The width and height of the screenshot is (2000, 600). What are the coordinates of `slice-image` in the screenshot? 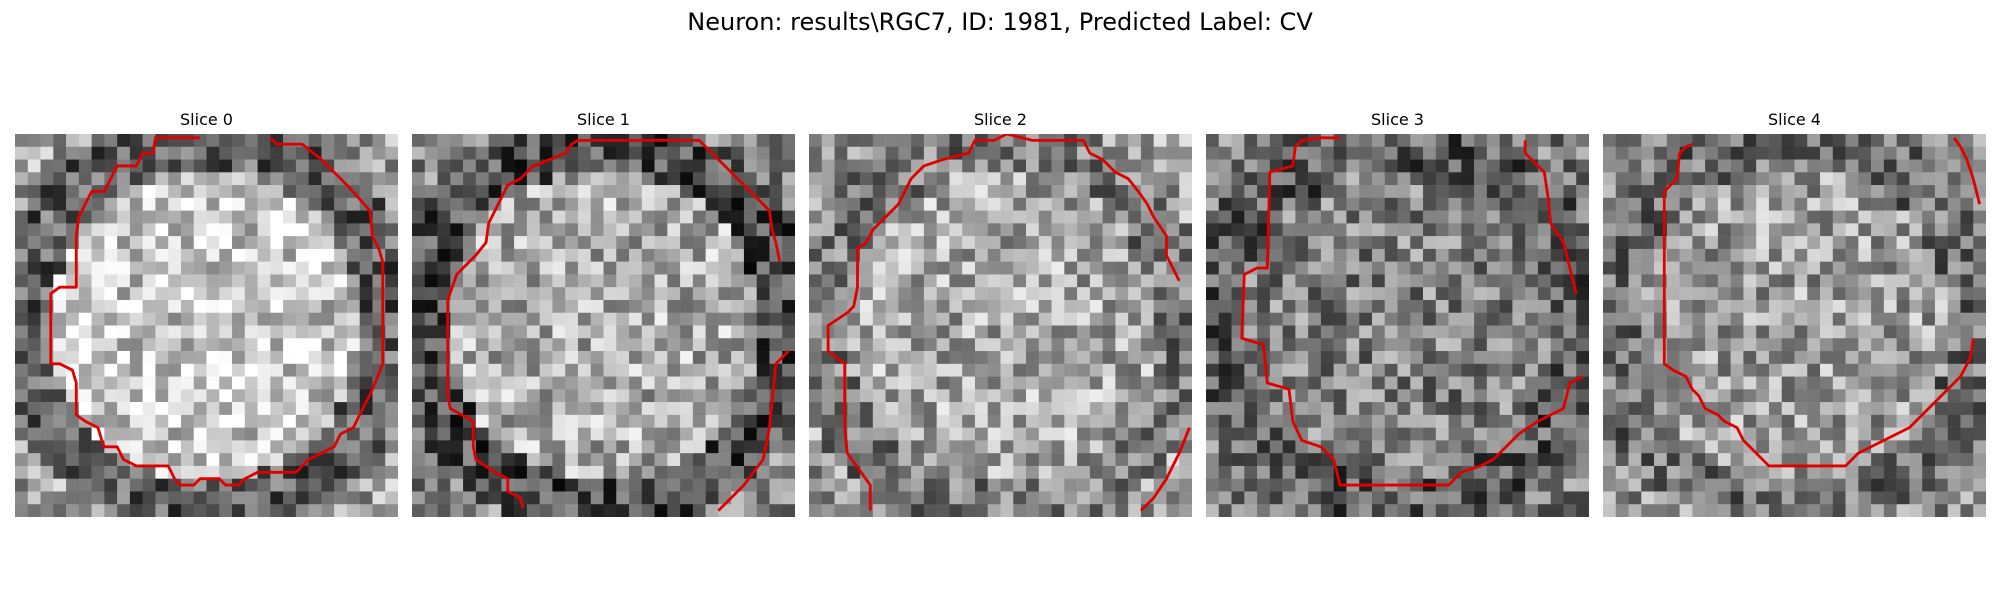 It's located at (603, 325).